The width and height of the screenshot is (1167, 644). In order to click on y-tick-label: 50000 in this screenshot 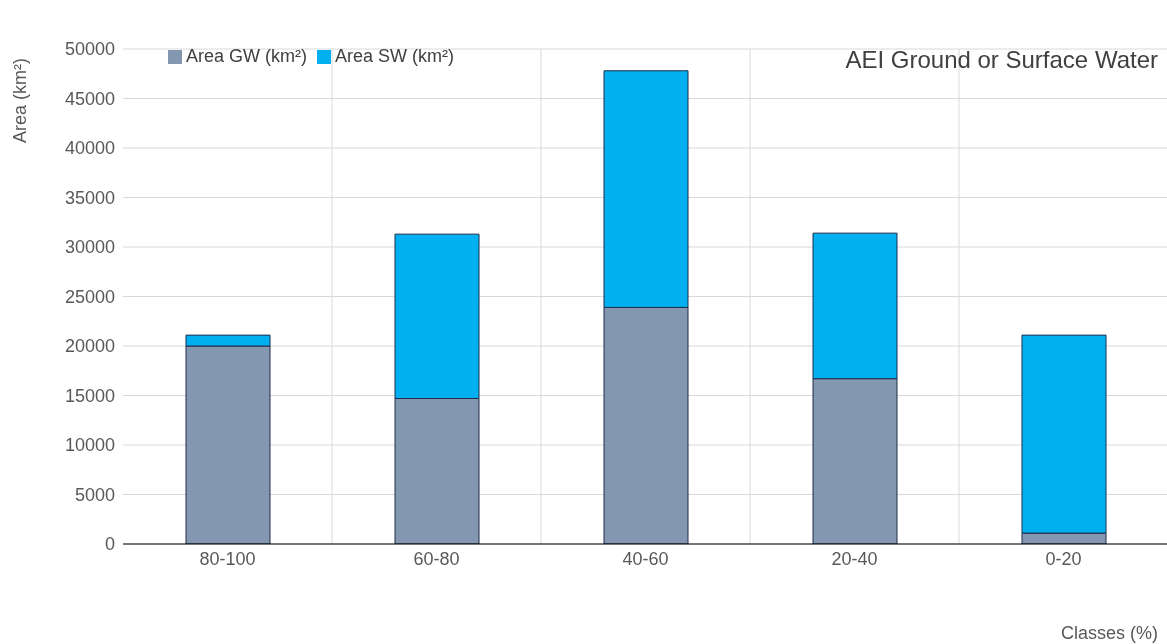, I will do `click(89, 49)`.